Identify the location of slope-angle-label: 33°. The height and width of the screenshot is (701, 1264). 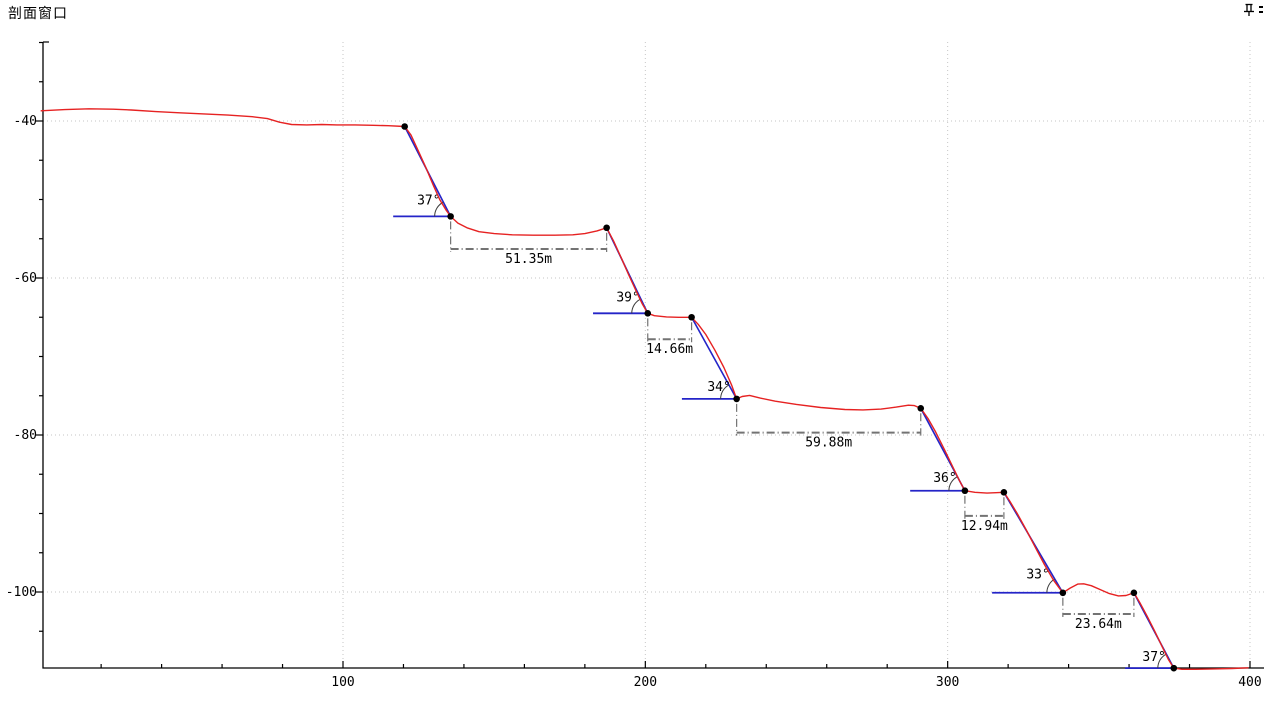
(1037, 575).